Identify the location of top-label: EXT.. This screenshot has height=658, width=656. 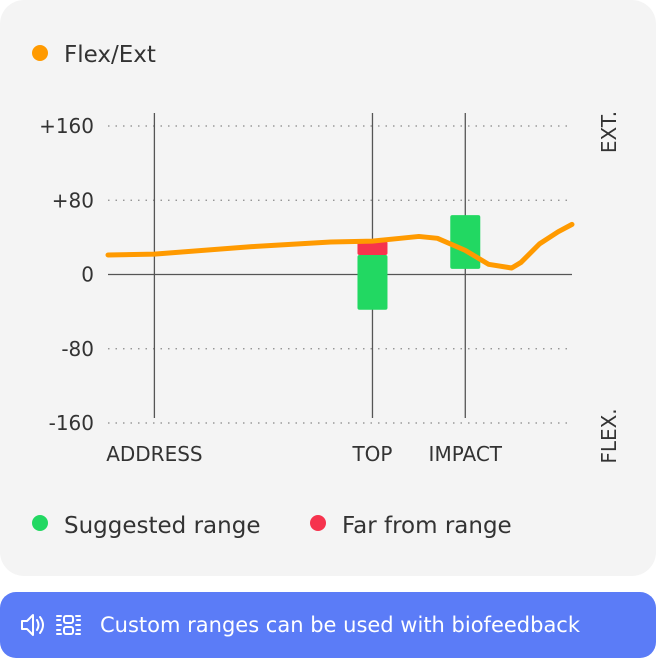
(609, 132).